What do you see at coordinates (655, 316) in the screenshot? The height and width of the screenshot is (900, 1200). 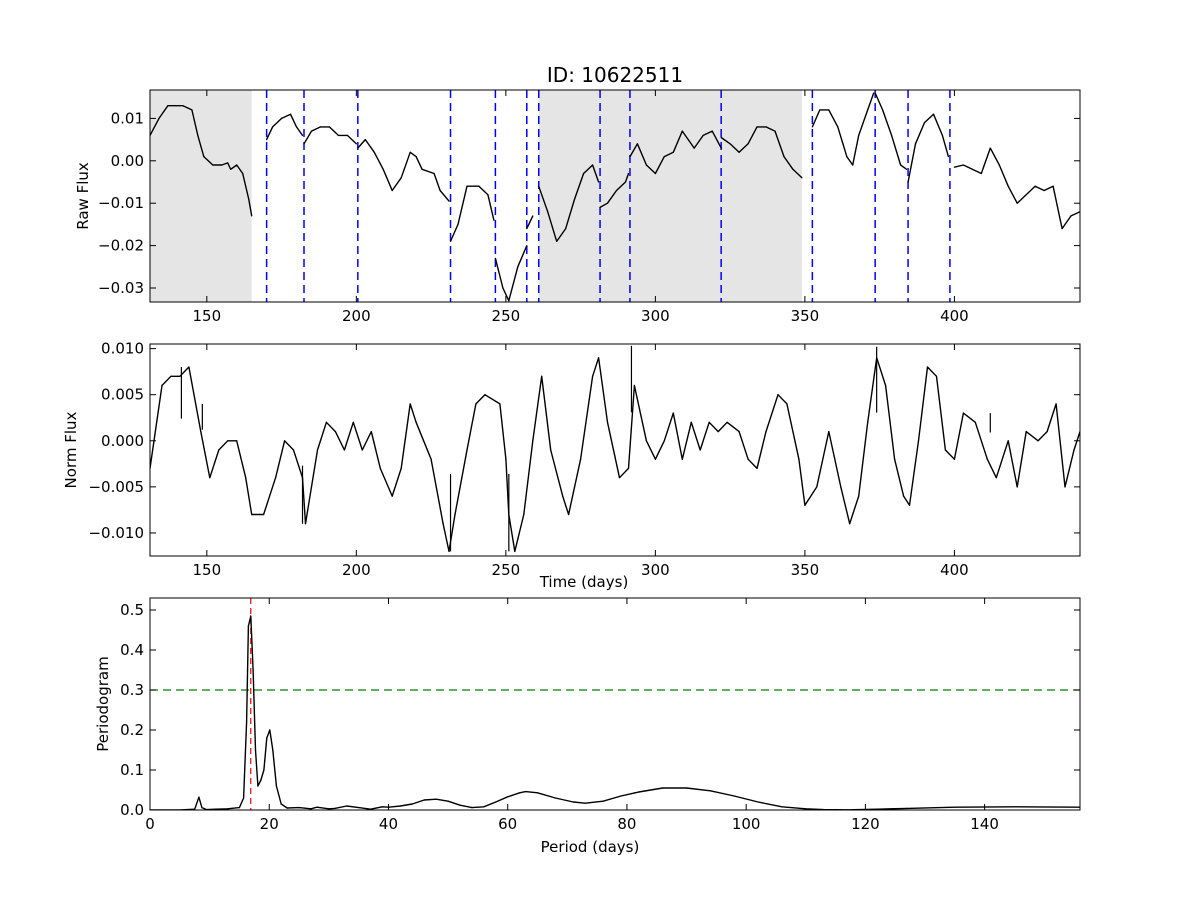 I see `x-tick-label: 300` at bounding box center [655, 316].